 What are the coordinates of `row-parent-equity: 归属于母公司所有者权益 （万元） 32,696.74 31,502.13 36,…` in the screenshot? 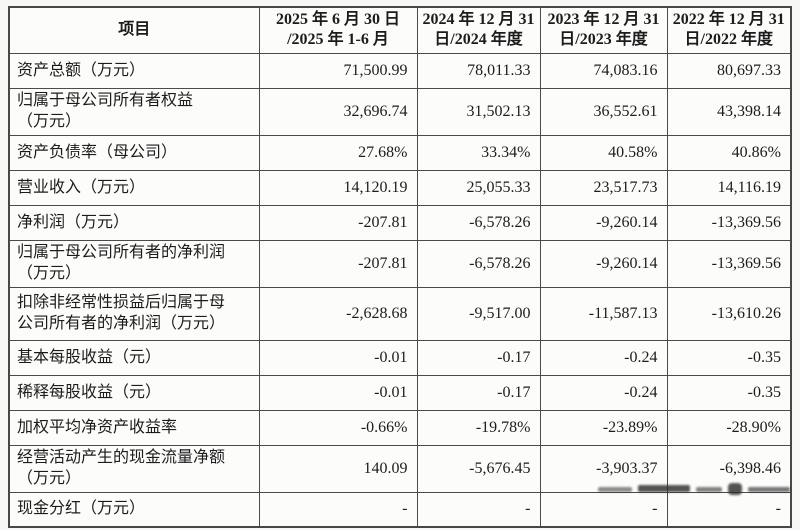 It's located at (400, 111).